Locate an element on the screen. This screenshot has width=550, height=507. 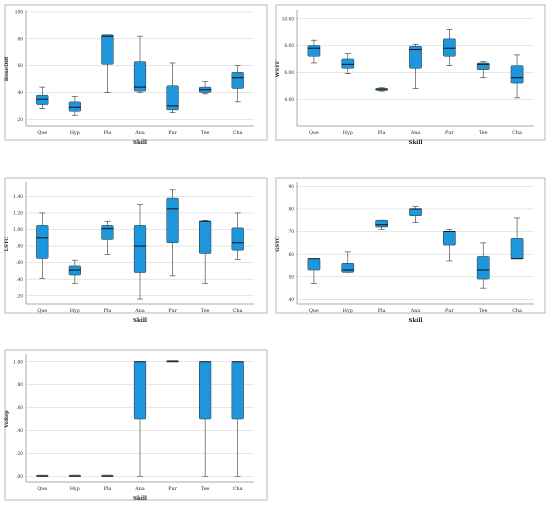
y-tick-label: 20 is located at coordinates (21, 120).